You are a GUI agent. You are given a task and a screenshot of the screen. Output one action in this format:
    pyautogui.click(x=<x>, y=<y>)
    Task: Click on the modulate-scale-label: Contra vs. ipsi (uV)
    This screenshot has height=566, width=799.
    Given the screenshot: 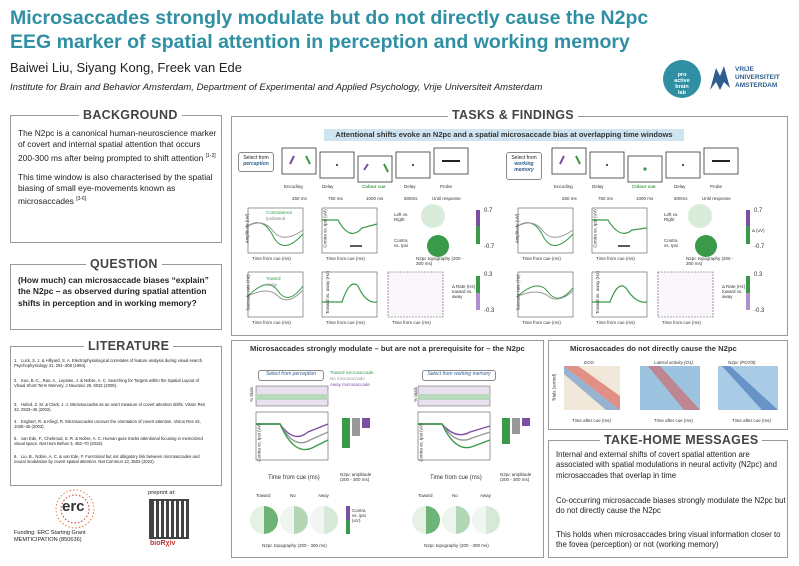 What is the action you would take?
    pyautogui.click(x=359, y=515)
    